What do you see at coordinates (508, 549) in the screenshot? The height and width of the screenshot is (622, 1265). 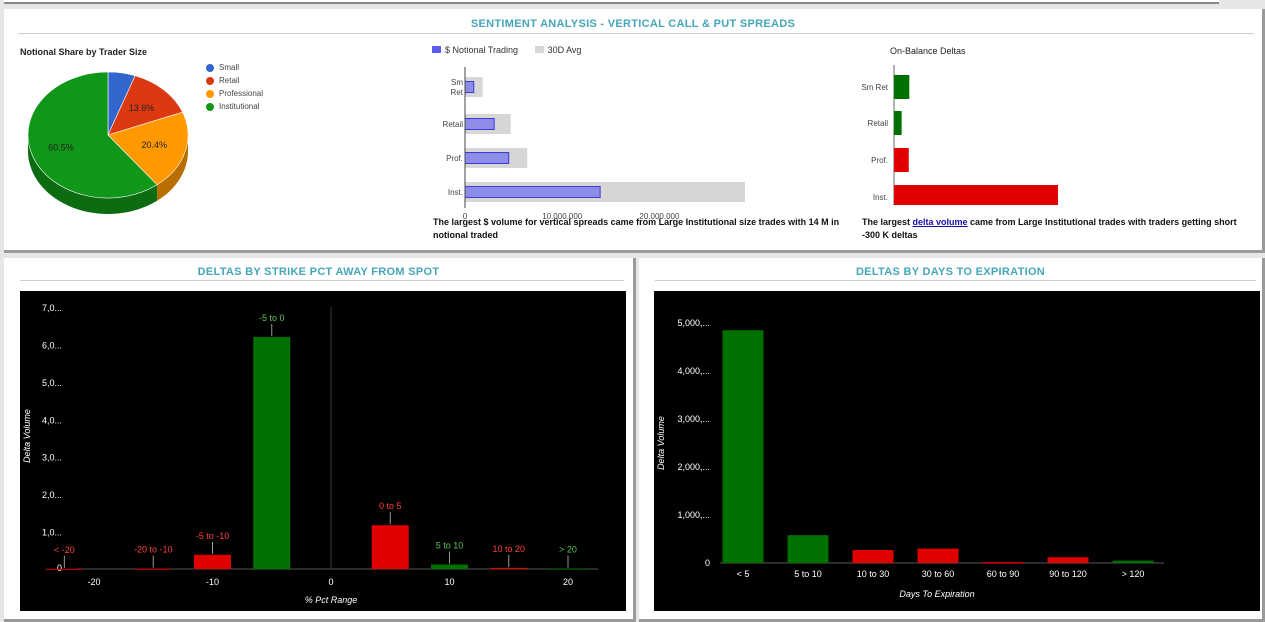 I see `strike-bar-label: 10 to 20` at bounding box center [508, 549].